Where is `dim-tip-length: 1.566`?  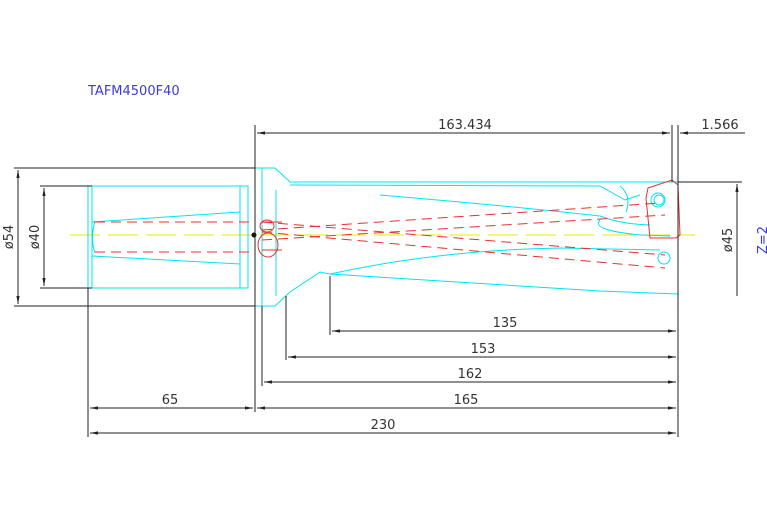 dim-tip-length: 1.566 is located at coordinates (719, 125).